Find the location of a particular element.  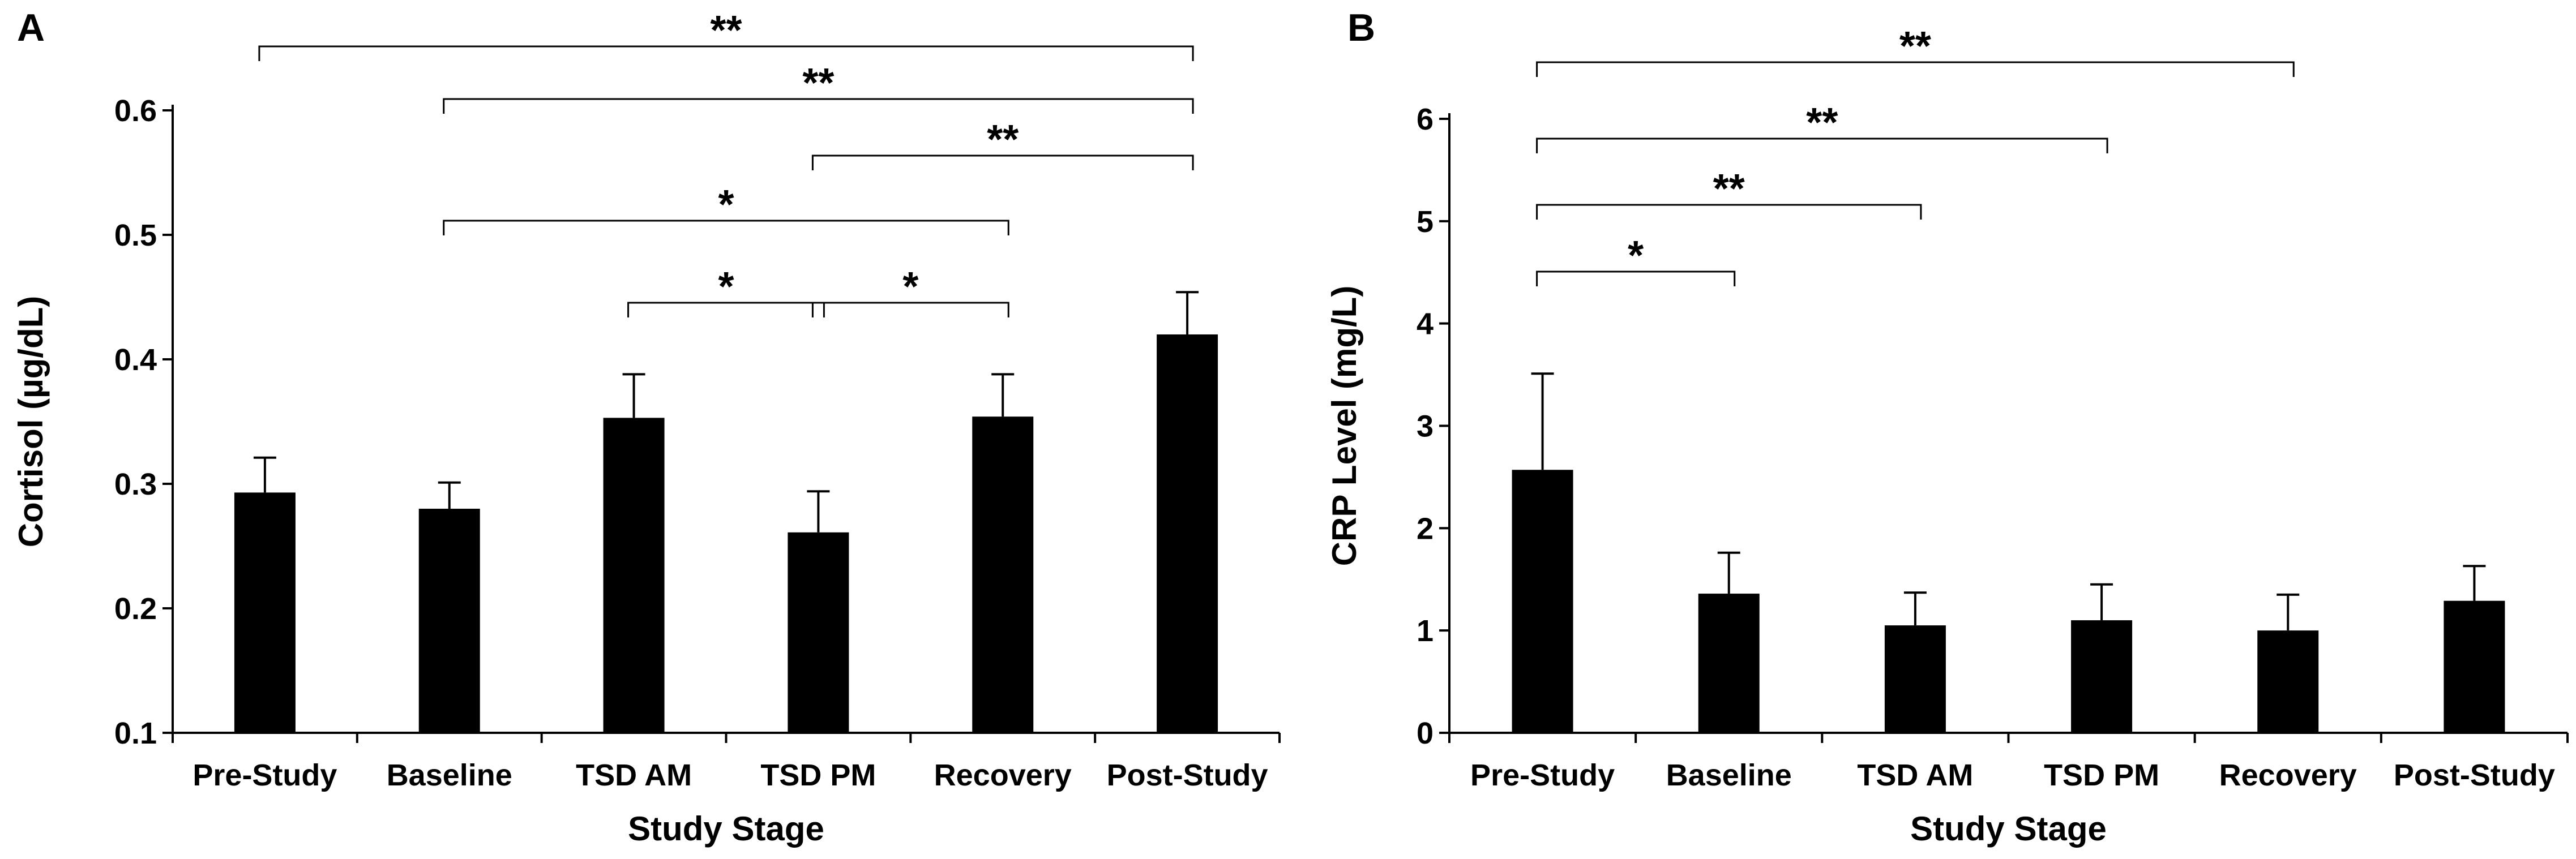

y-tick-label: 0.6 is located at coordinates (135, 111).